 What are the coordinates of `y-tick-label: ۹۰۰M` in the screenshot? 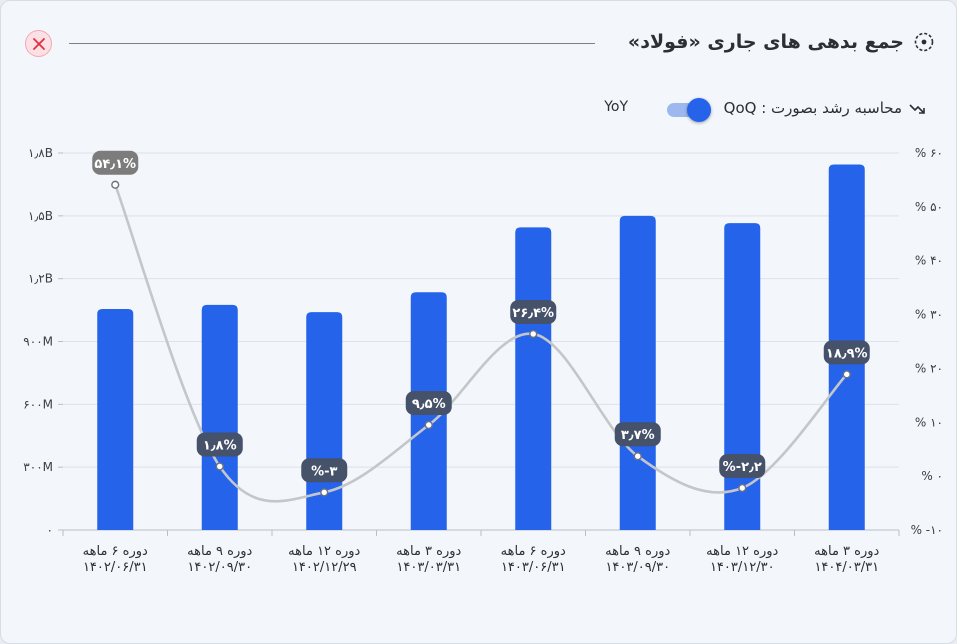 It's located at (38, 342).